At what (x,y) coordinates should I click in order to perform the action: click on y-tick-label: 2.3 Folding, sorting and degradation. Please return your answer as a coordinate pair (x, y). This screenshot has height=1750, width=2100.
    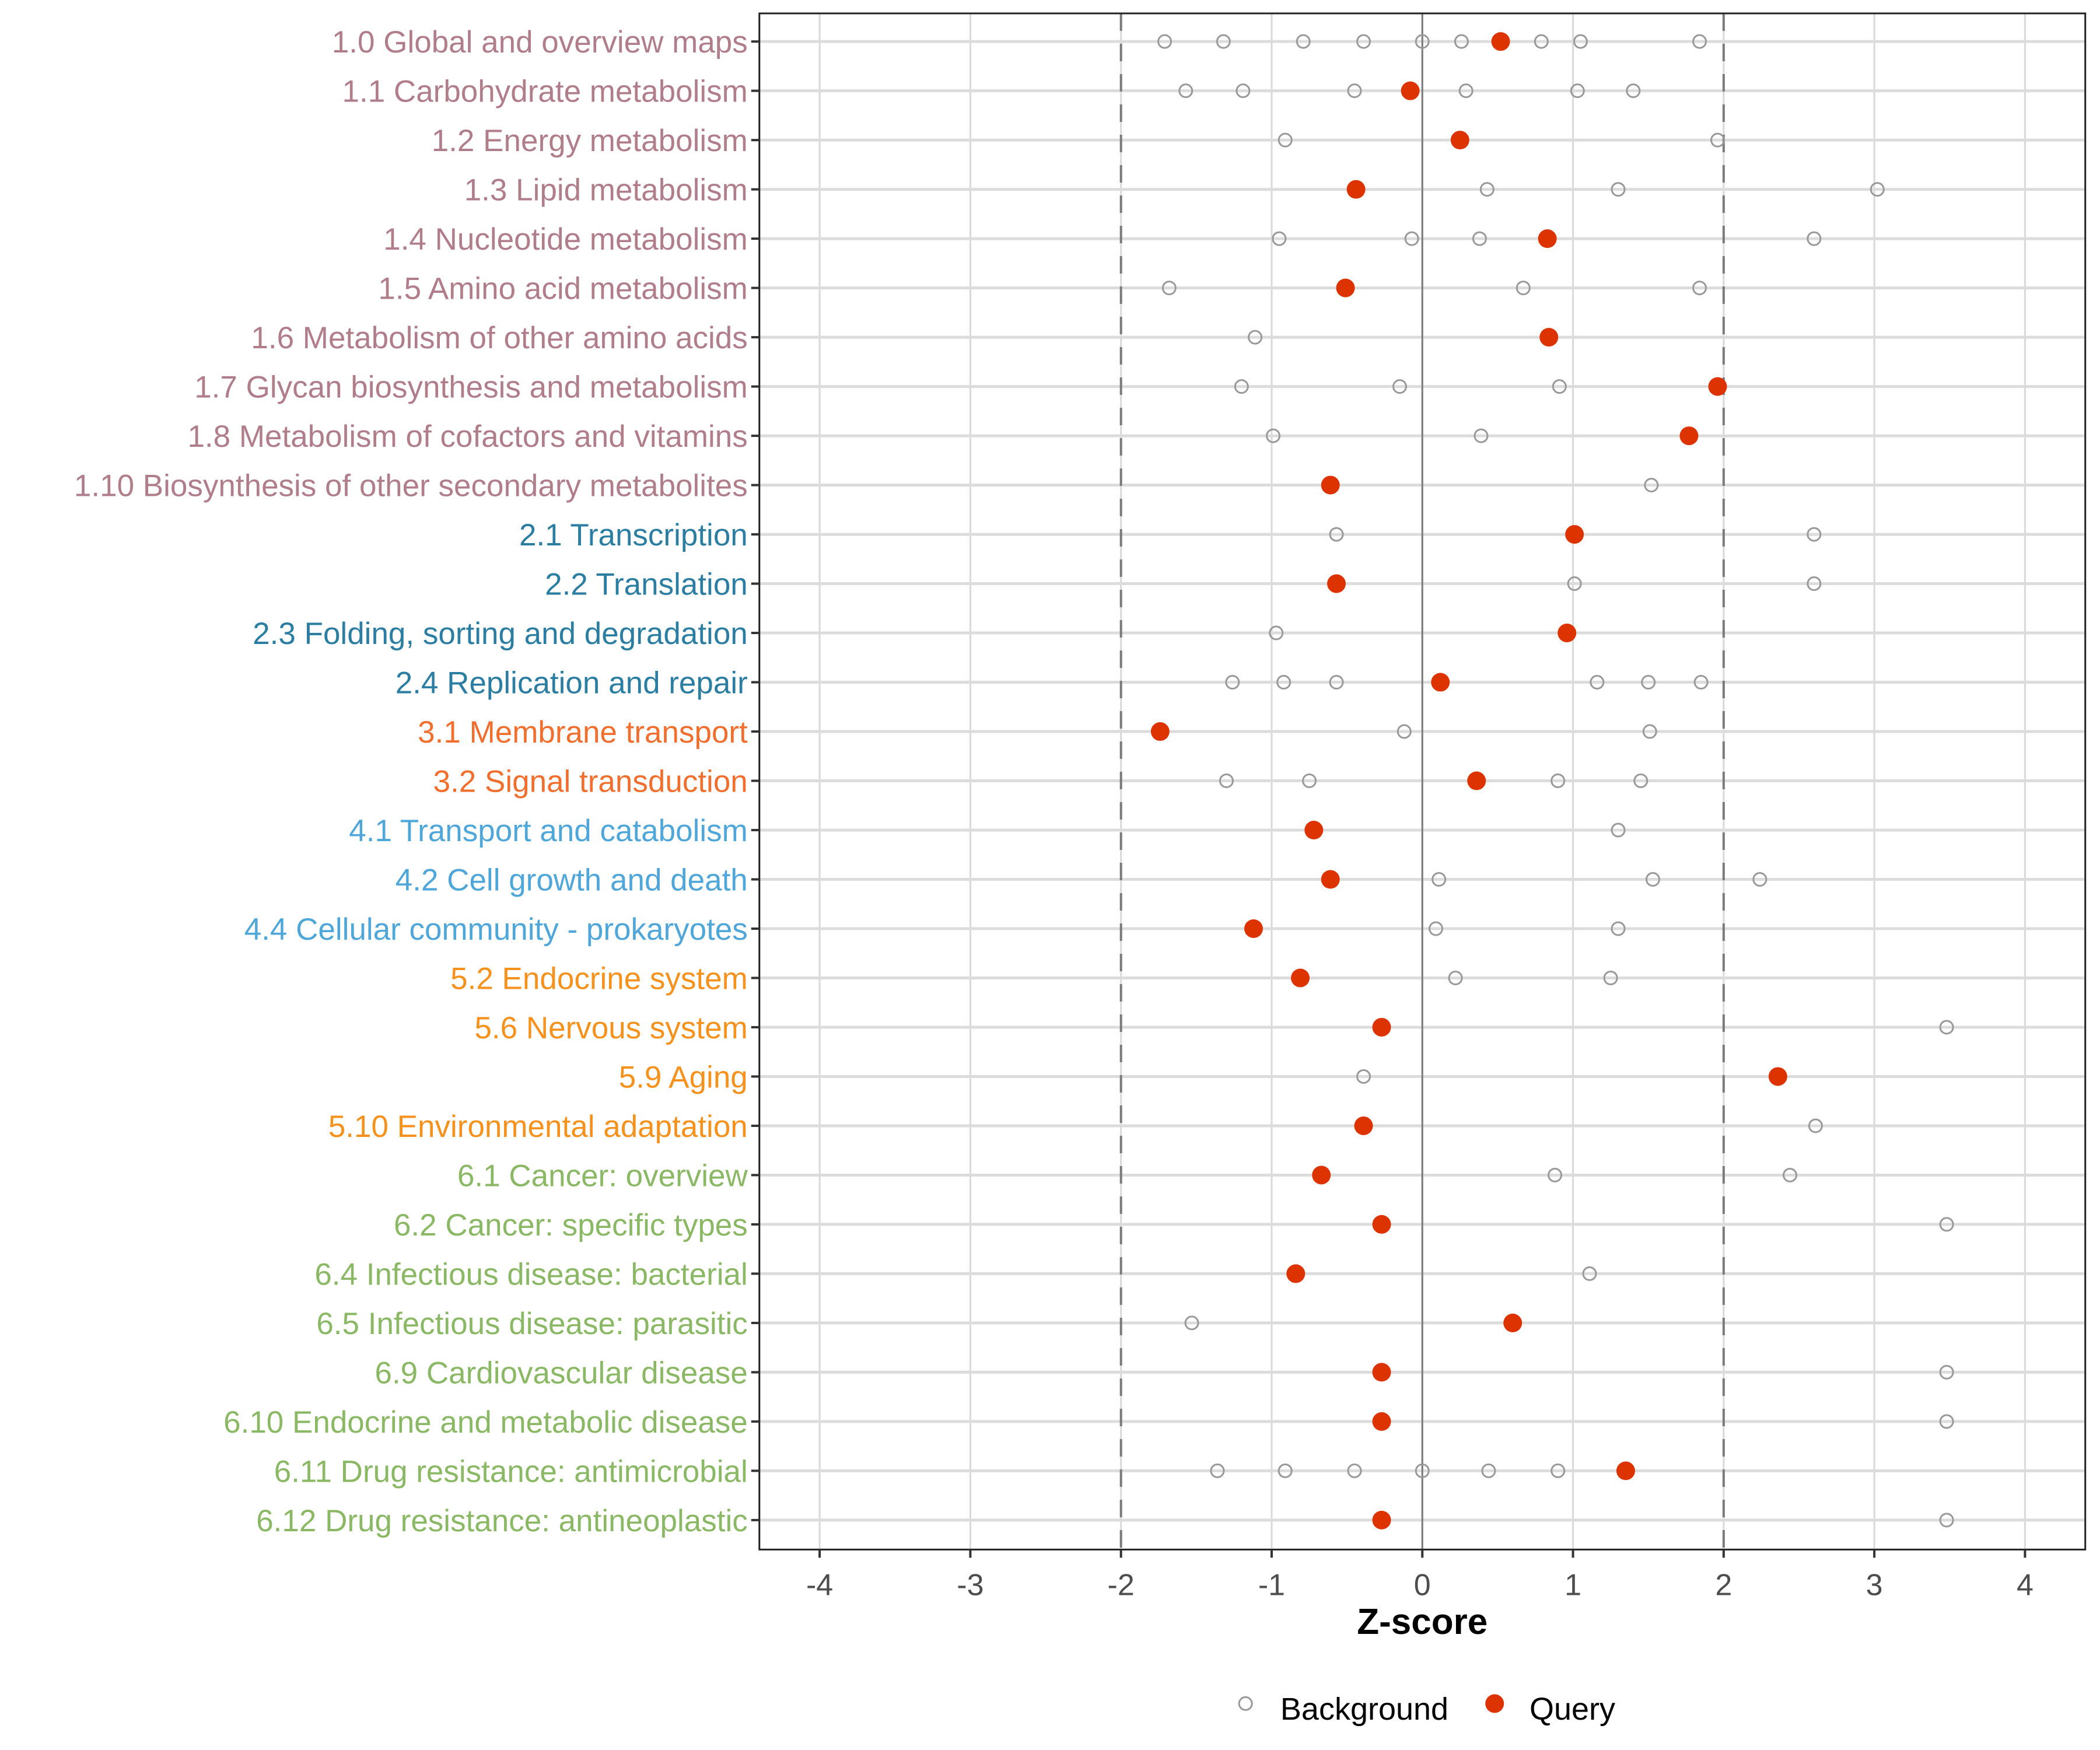
    Looking at the image, I should click on (501, 634).